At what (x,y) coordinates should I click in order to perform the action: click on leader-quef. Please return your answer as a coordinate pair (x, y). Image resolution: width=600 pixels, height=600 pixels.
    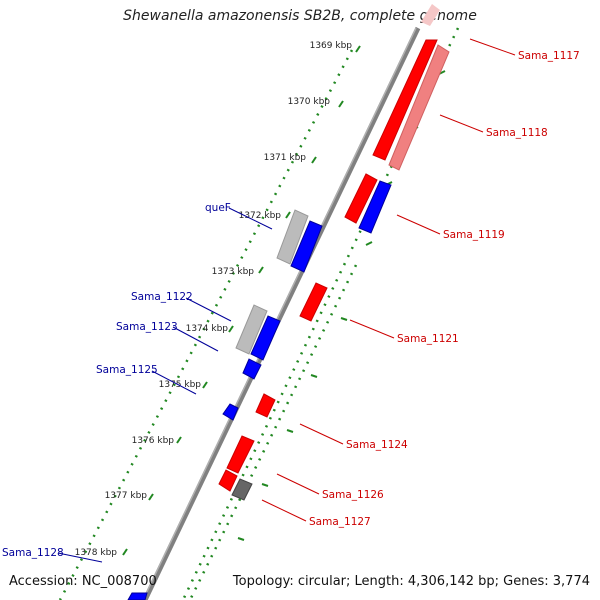
    Looking at the image, I should click on (250, 218).